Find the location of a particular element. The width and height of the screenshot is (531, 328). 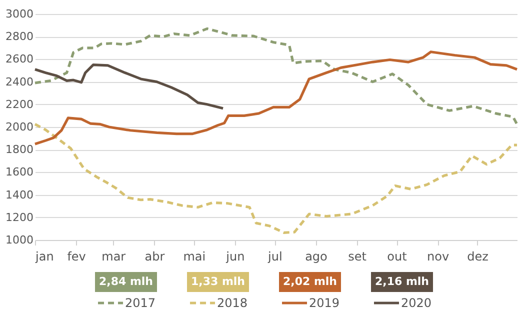

x-tick-label: ago is located at coordinates (316, 257).